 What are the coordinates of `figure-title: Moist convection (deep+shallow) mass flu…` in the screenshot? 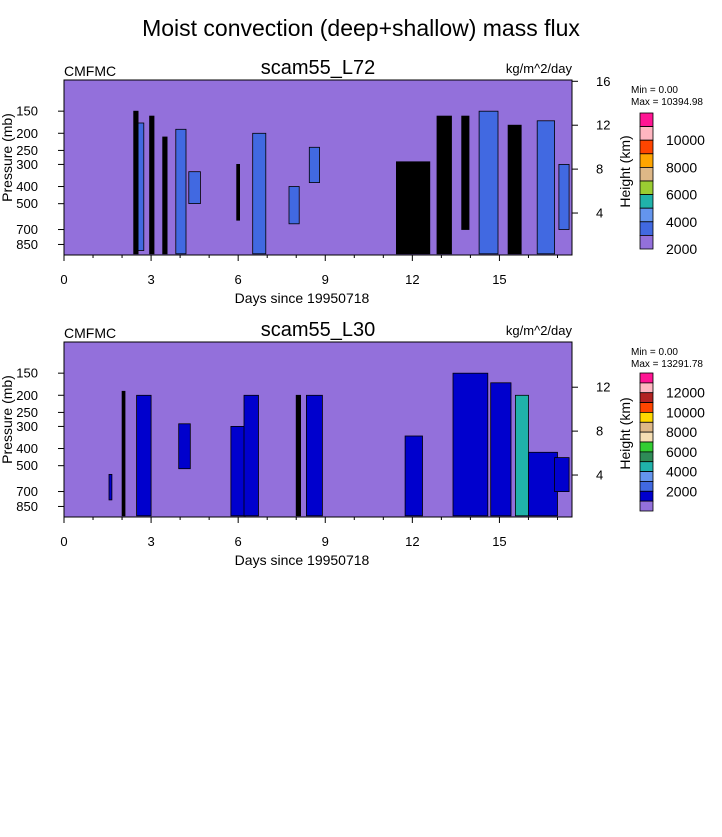 It's located at (361, 28).